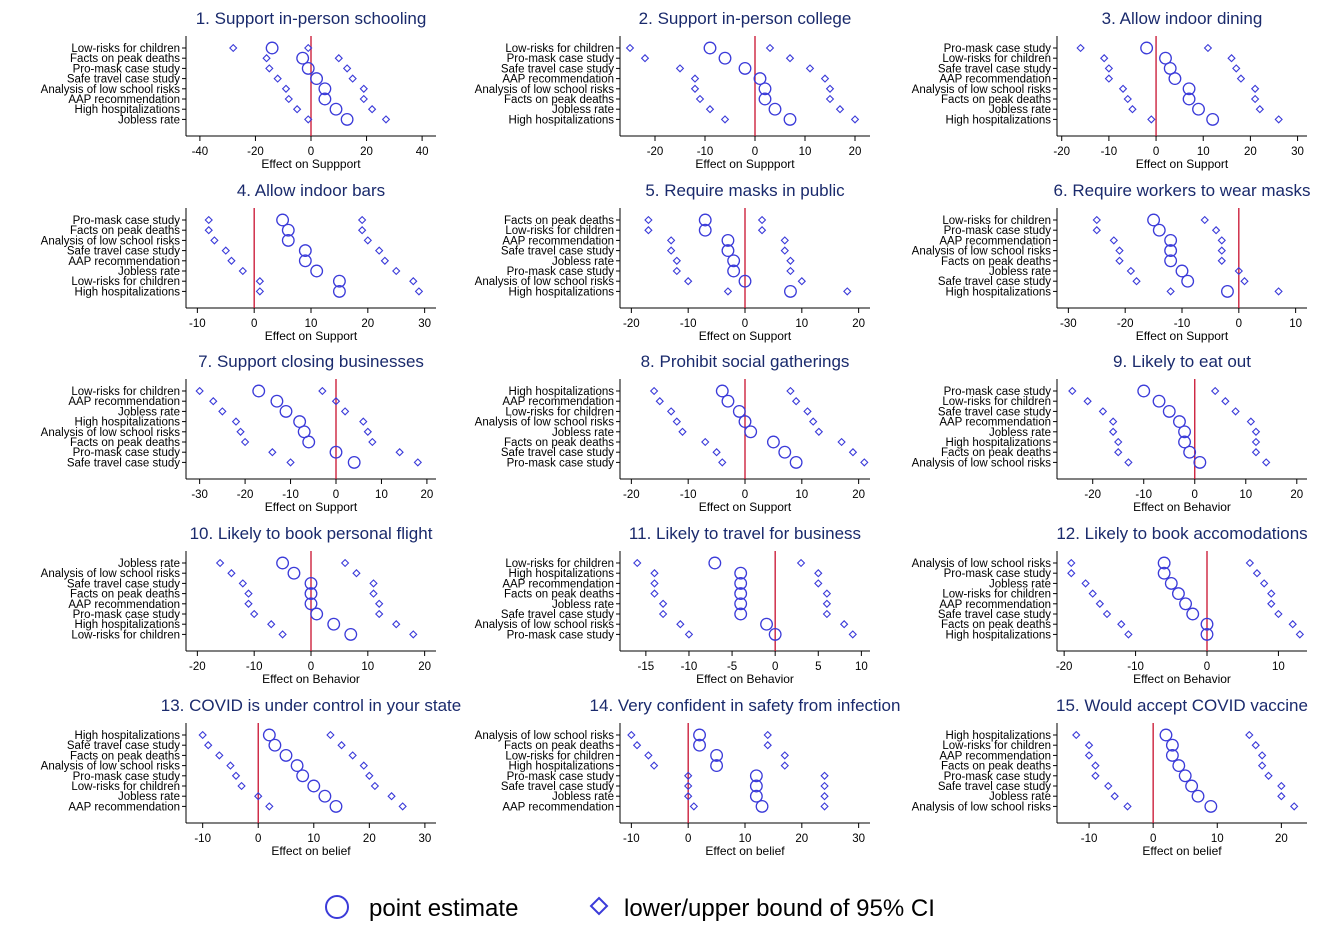 This screenshot has width=1325, height=930. What do you see at coordinates (1182, 705) in the screenshot?
I see `panel-title: 15. Would accept COVID vaccine` at bounding box center [1182, 705].